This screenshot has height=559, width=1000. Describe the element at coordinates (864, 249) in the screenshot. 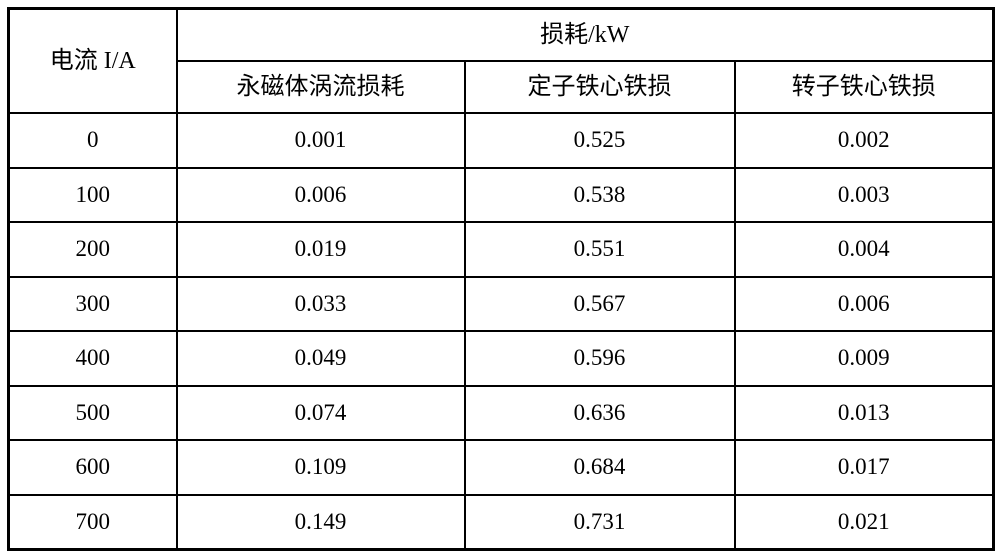

I see `cell-rotor-iron-loss: 0.004` at that location.